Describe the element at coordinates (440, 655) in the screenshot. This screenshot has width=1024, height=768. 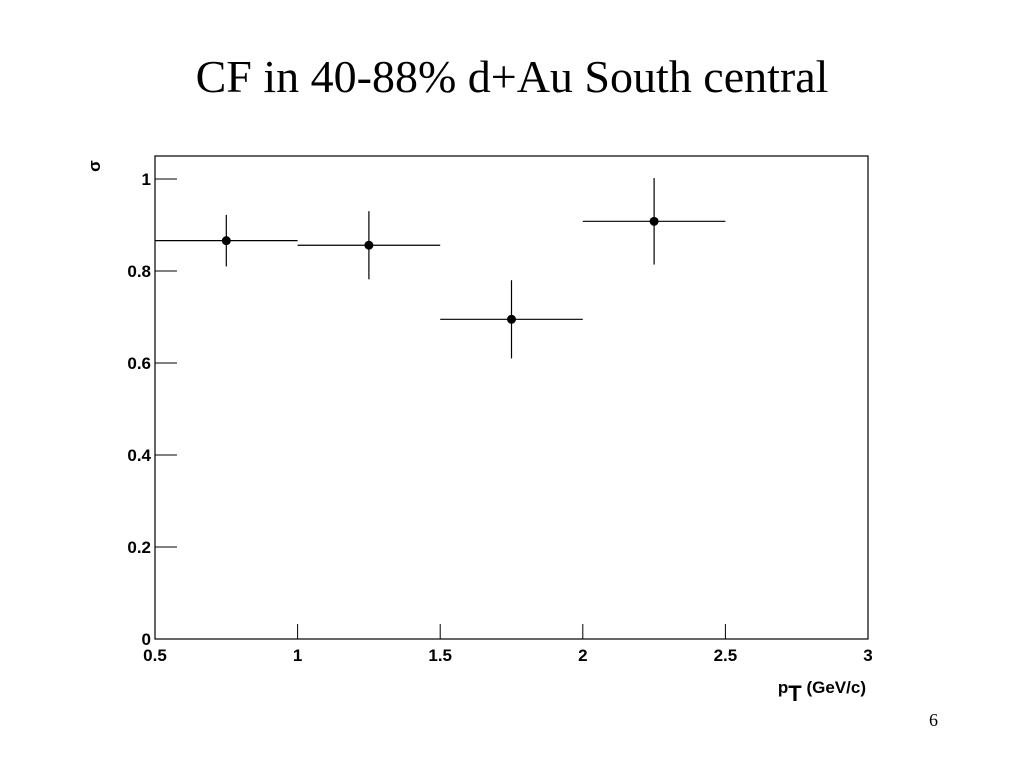
I see `x-tick-label: 1.5` at that location.